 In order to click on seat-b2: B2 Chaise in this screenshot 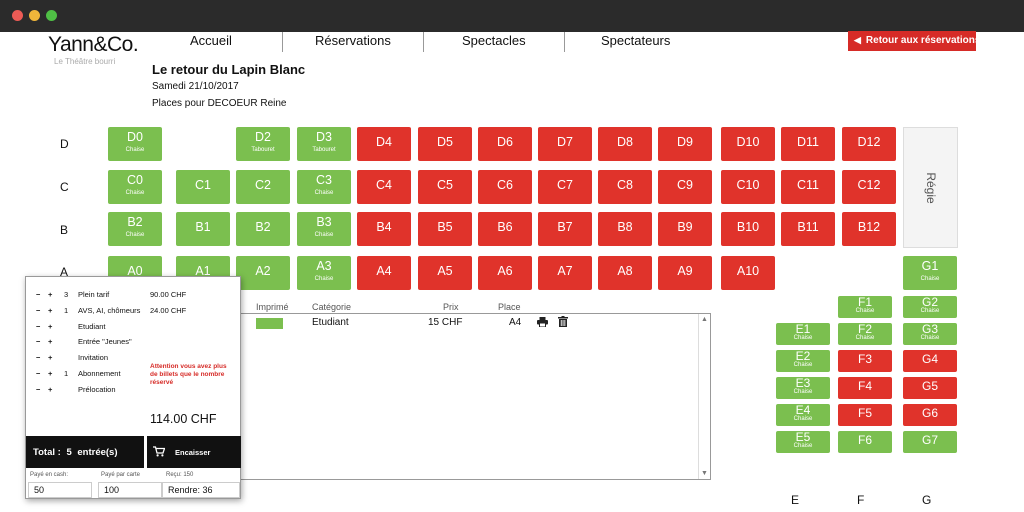, I will do `click(135, 229)`.